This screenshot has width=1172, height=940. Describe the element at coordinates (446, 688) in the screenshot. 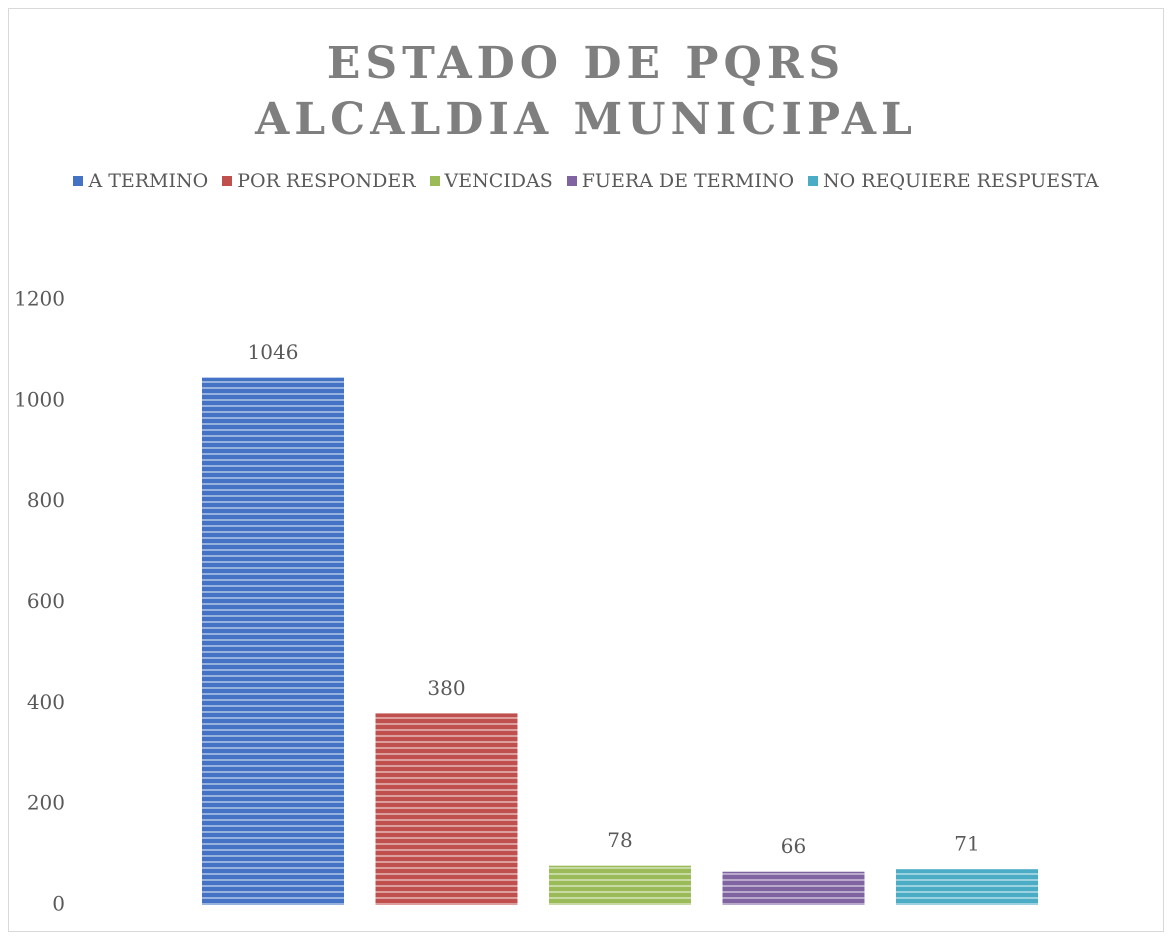

I see `data-label: 380` at that location.